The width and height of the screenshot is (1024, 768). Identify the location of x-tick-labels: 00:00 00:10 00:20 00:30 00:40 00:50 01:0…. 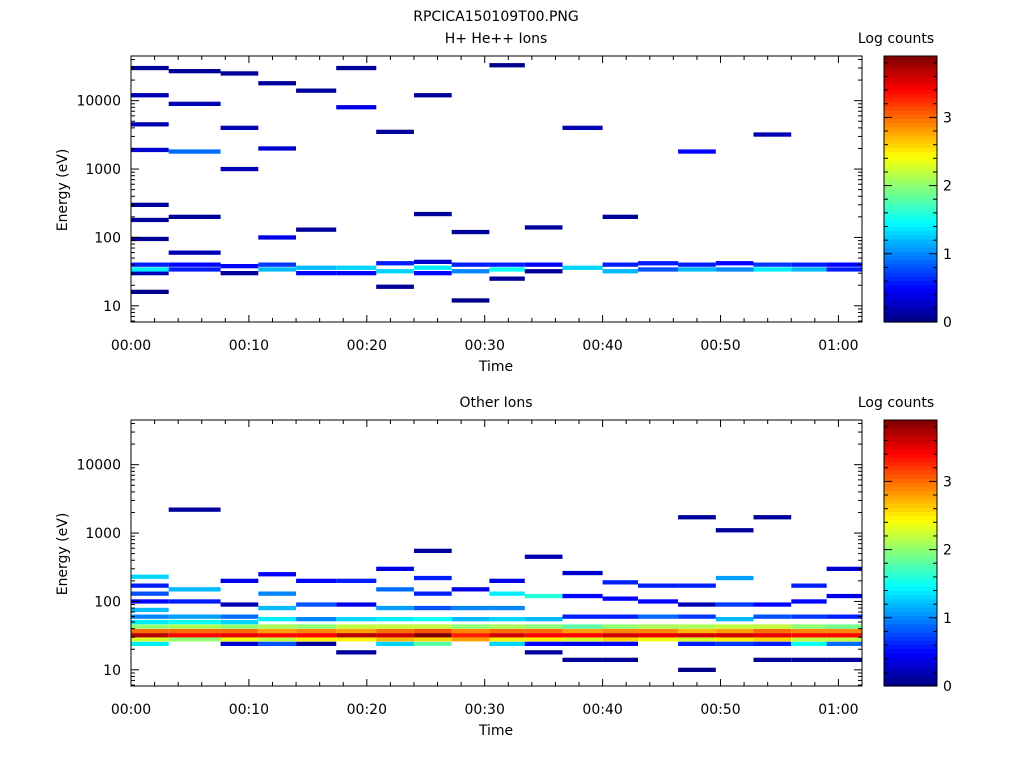
(485, 710).